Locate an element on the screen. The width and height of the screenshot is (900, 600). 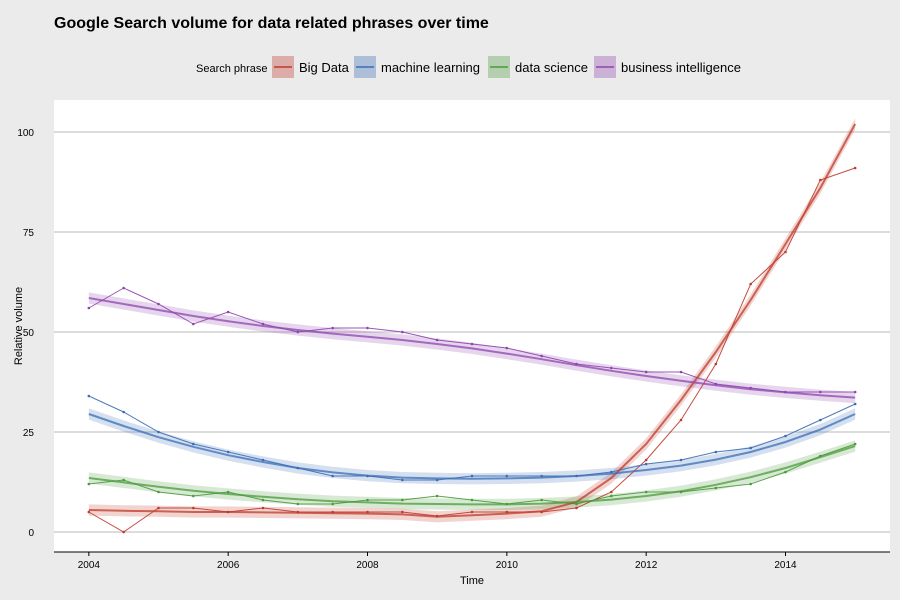
y-tick-label: 0 is located at coordinates (31, 533).